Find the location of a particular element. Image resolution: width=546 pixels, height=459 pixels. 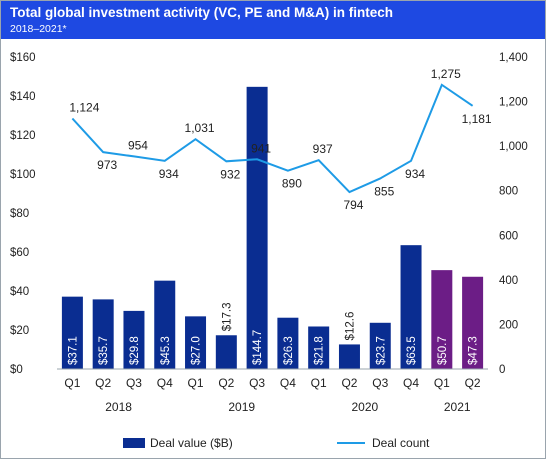

y-left-tick-label: $120 is located at coordinates (23, 136).